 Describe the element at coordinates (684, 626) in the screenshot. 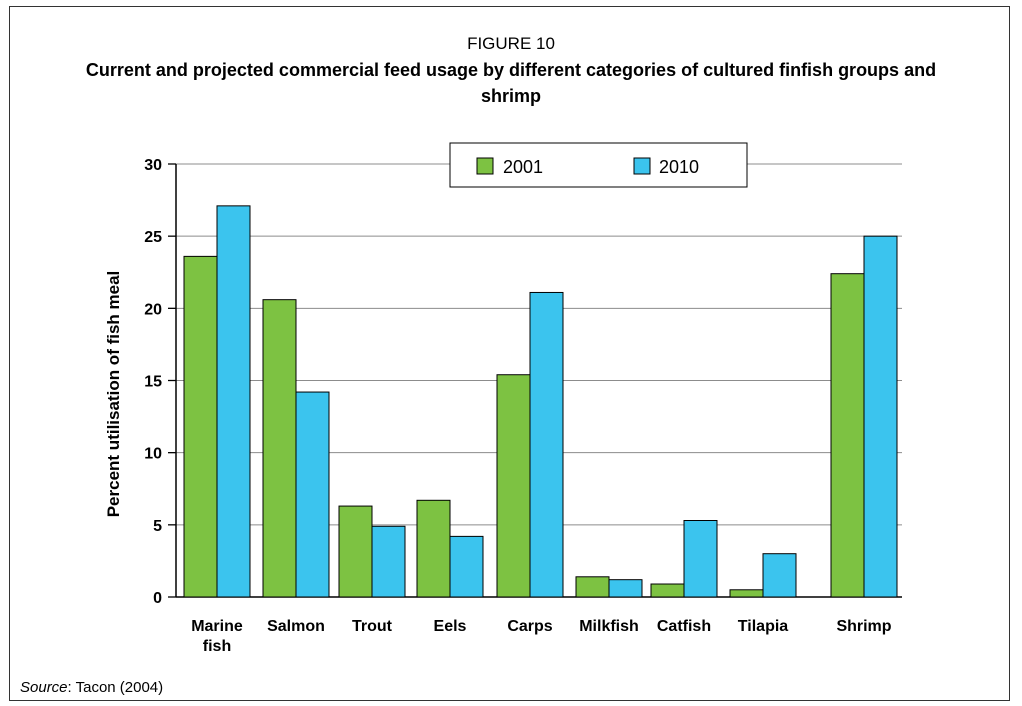

I see `x-category-label: Catfish` at that location.